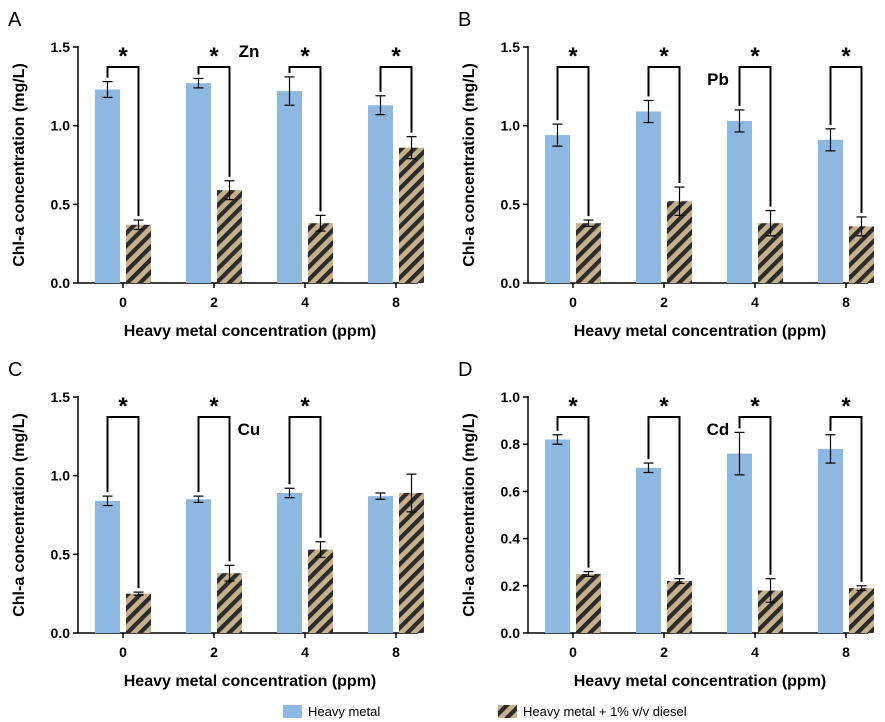 The width and height of the screenshot is (885, 722). I want to click on metal-title: Pb, so click(718, 79).